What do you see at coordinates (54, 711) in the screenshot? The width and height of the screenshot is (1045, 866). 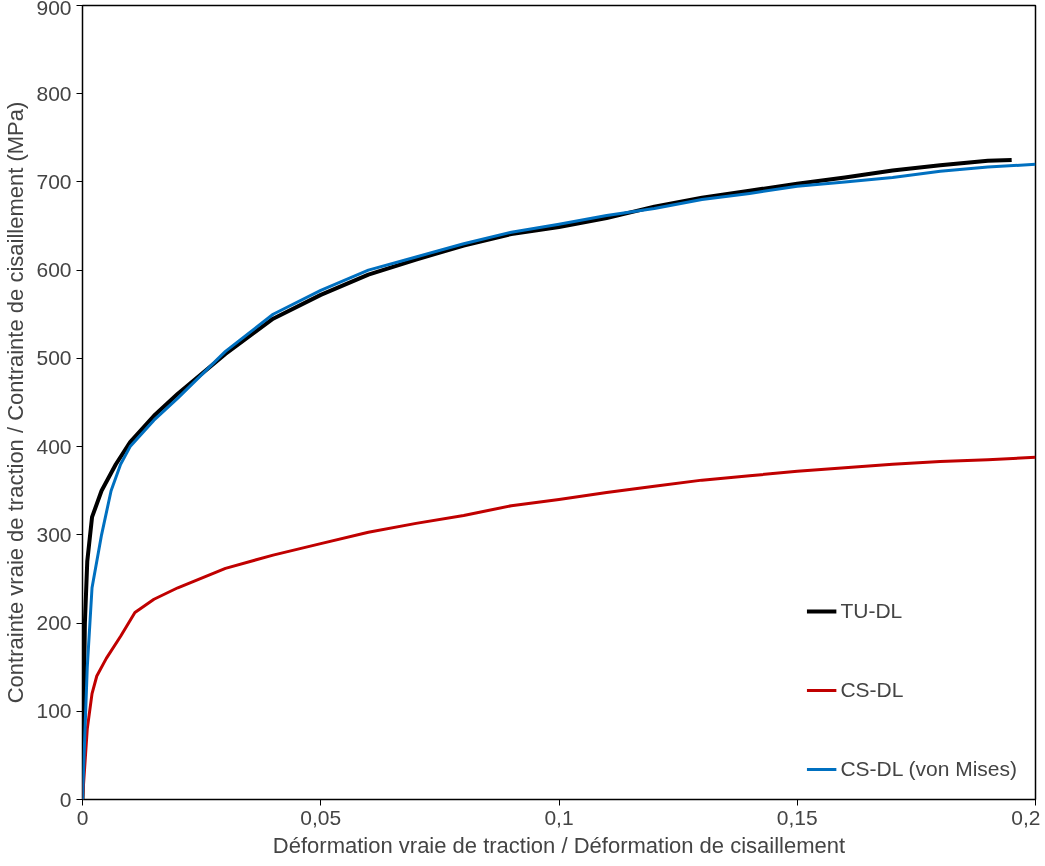 I see `y-tick-label: 100` at bounding box center [54, 711].